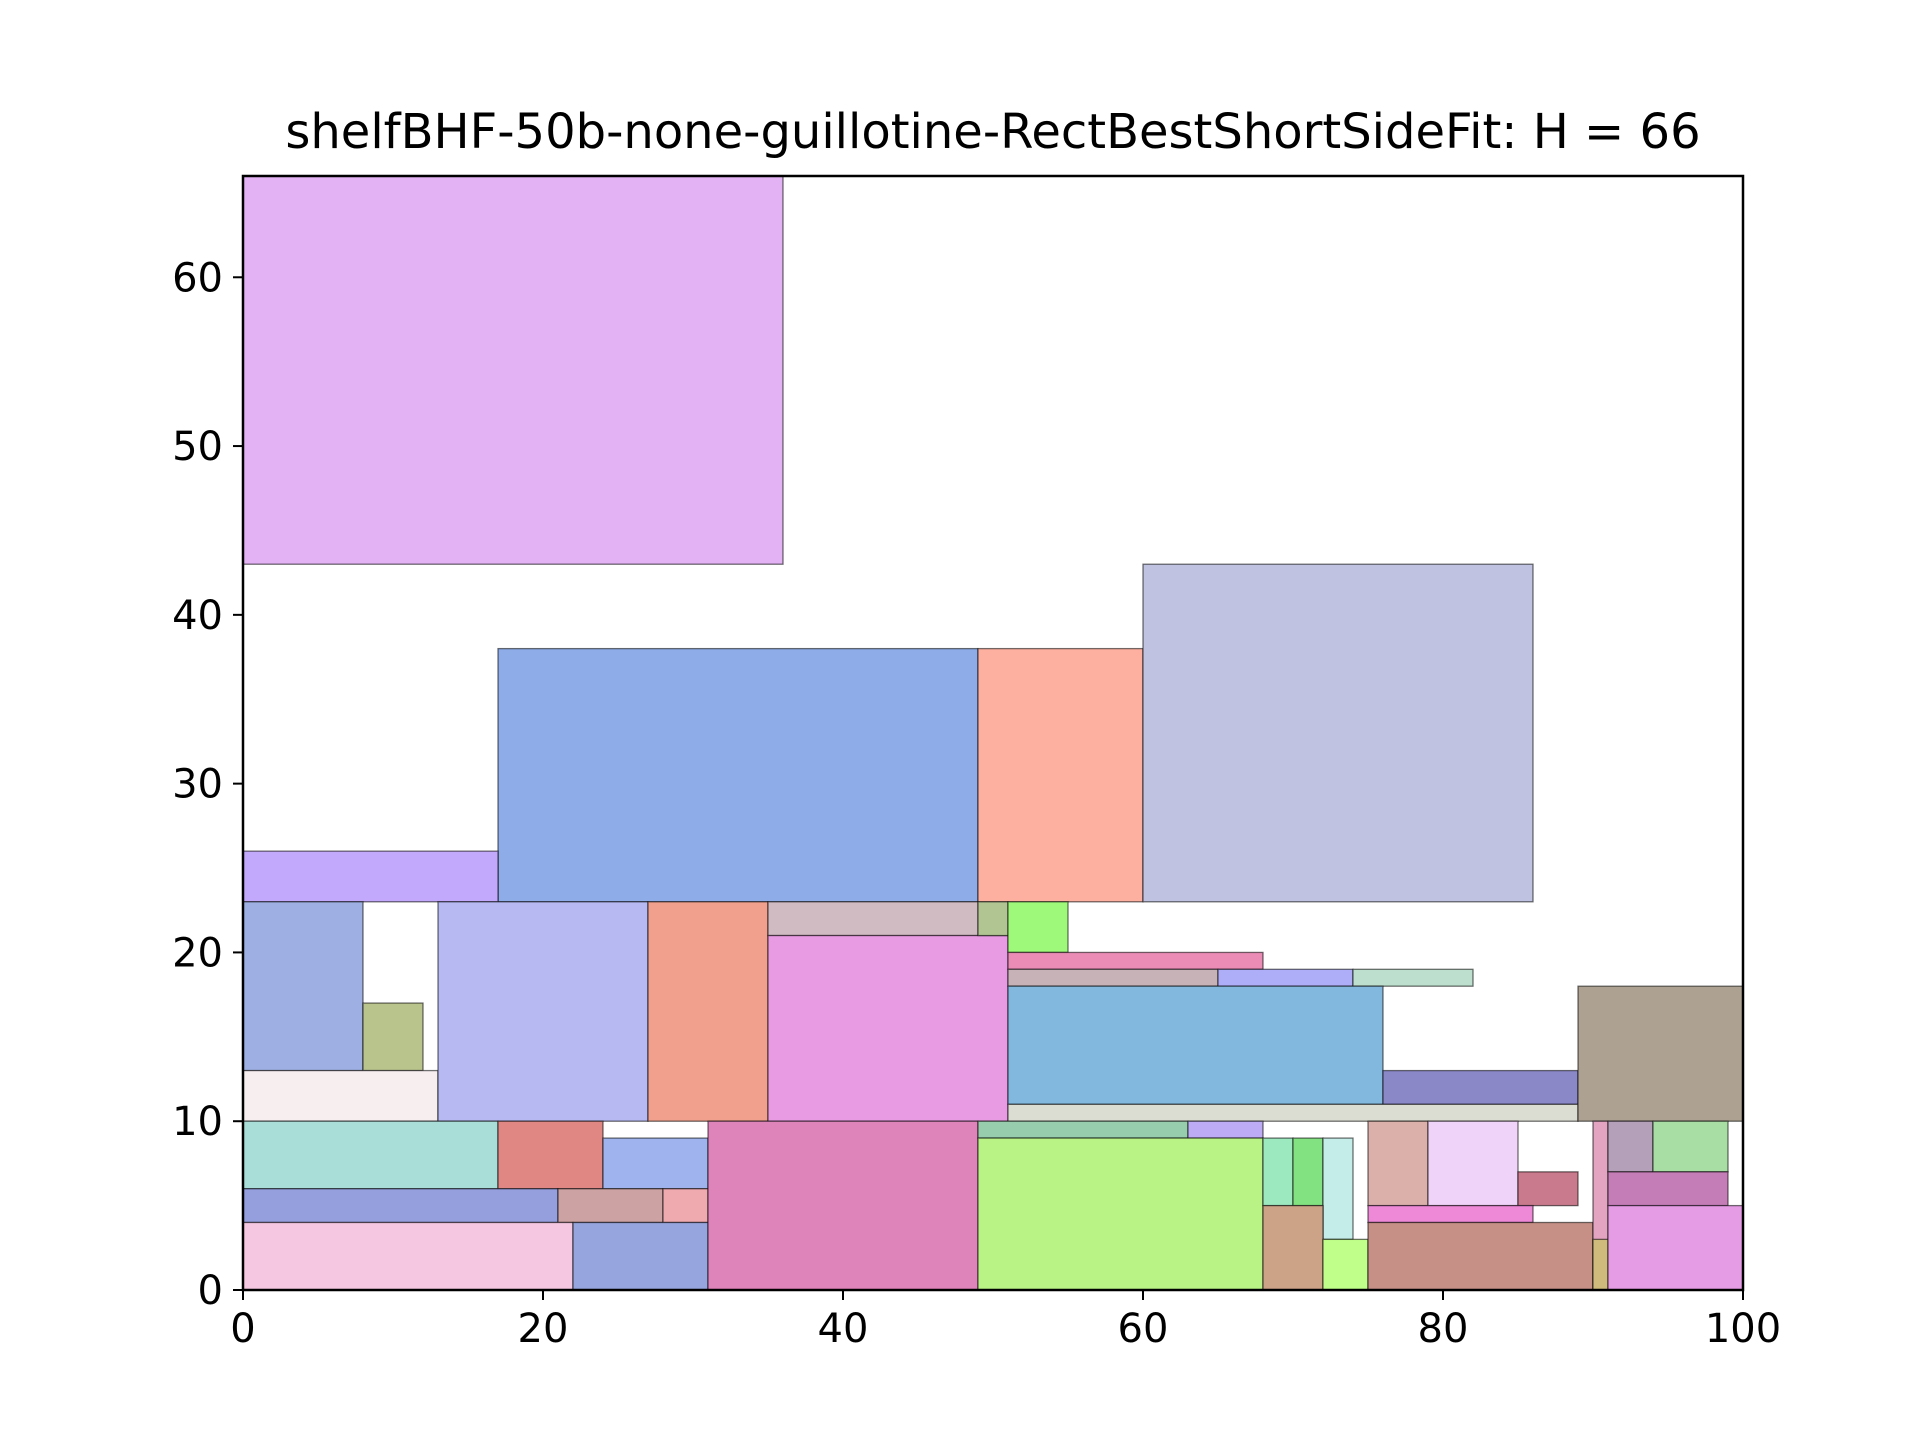 Image resolution: width=1920 pixels, height=1440 pixels. I want to click on y-tick-label: 40, so click(197, 616).